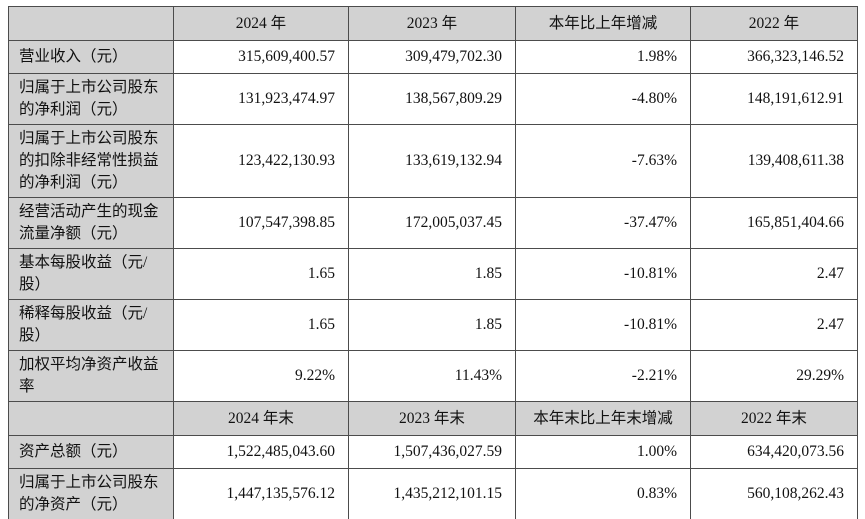 The image size is (865, 519). What do you see at coordinates (91, 325) in the screenshot?
I see `row-label: 稀释每股收益（元/股）` at bounding box center [91, 325].